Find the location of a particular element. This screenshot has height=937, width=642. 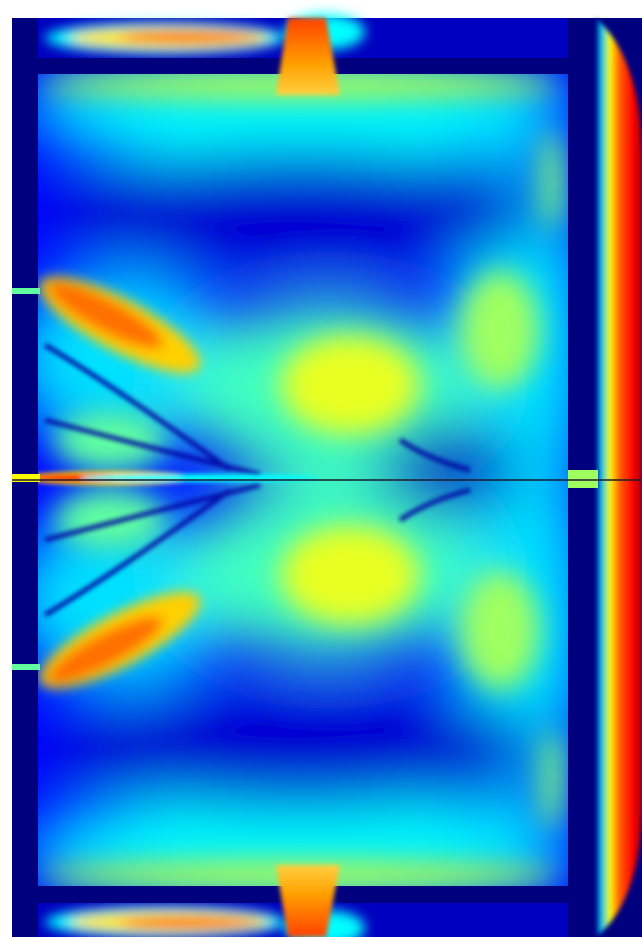

left-feed-pins is located at coordinates (26, 479).